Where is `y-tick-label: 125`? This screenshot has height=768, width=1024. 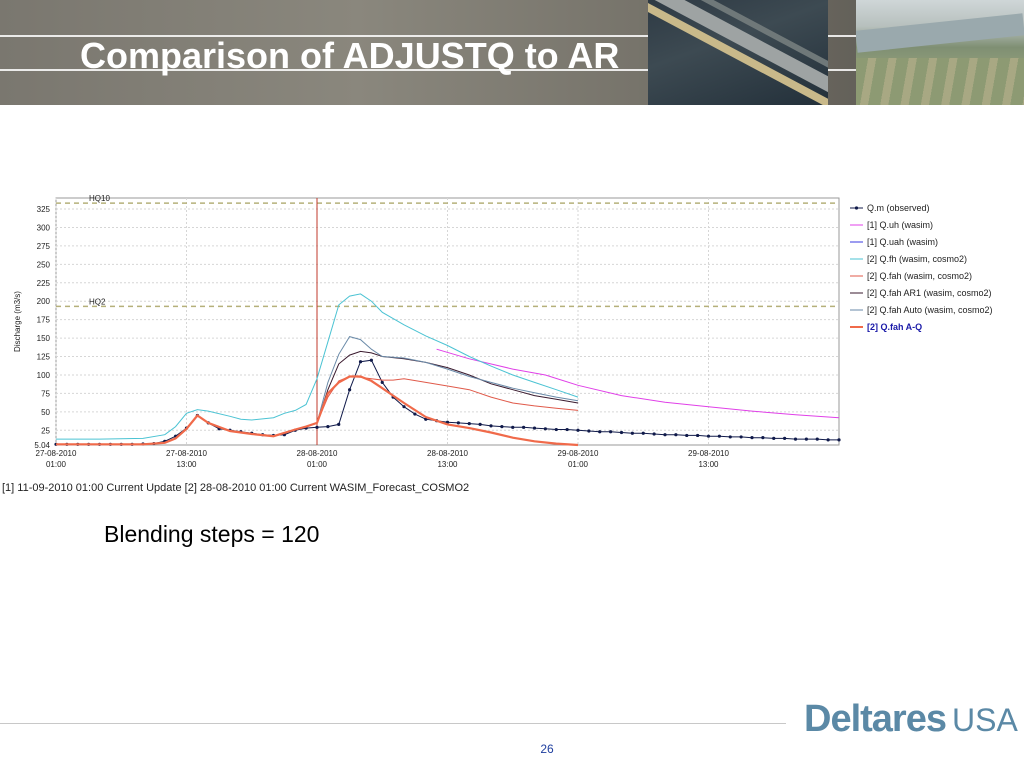
y-tick-label: 125 is located at coordinates (44, 357).